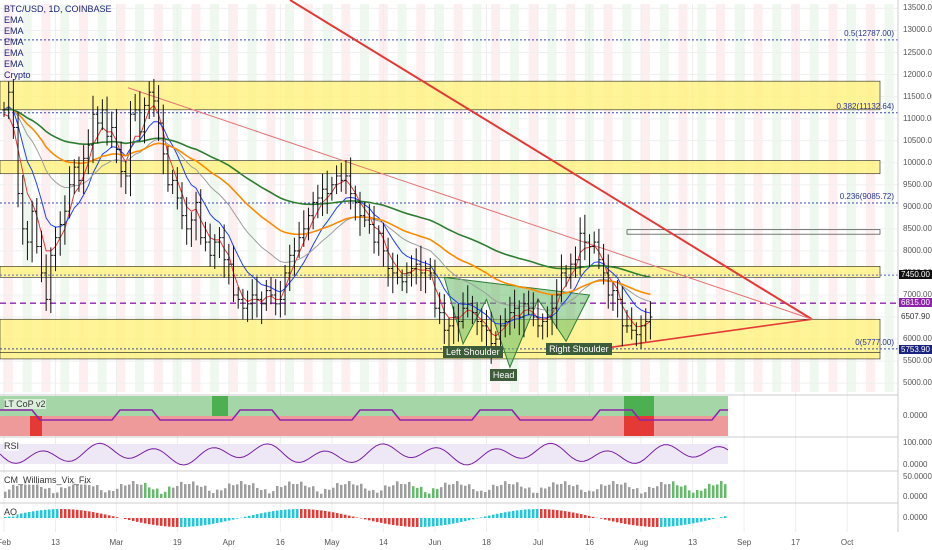 This screenshot has width=932, height=550. Describe the element at coordinates (364, 415) in the screenshot. I see `cop-line` at that location.